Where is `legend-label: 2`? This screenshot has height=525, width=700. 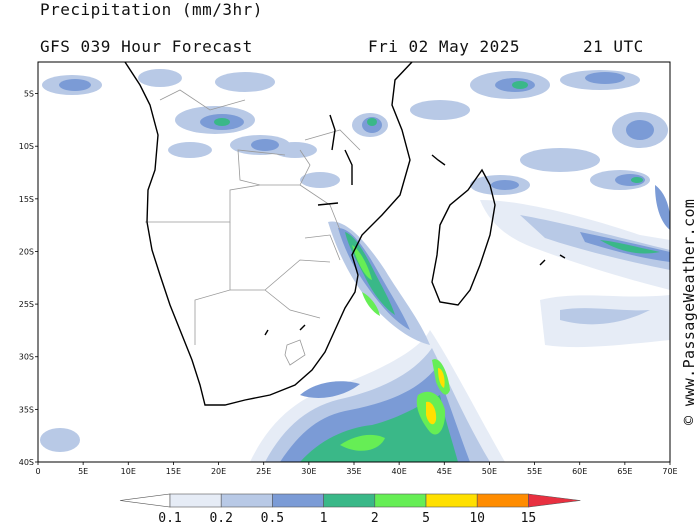 legend-label: 2 is located at coordinates (375, 518).